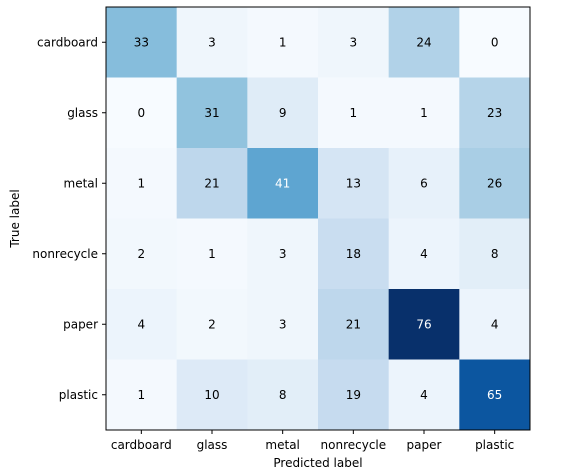 Image resolution: width=570 pixels, height=476 pixels. I want to click on cell-value-label: 13, so click(353, 183).